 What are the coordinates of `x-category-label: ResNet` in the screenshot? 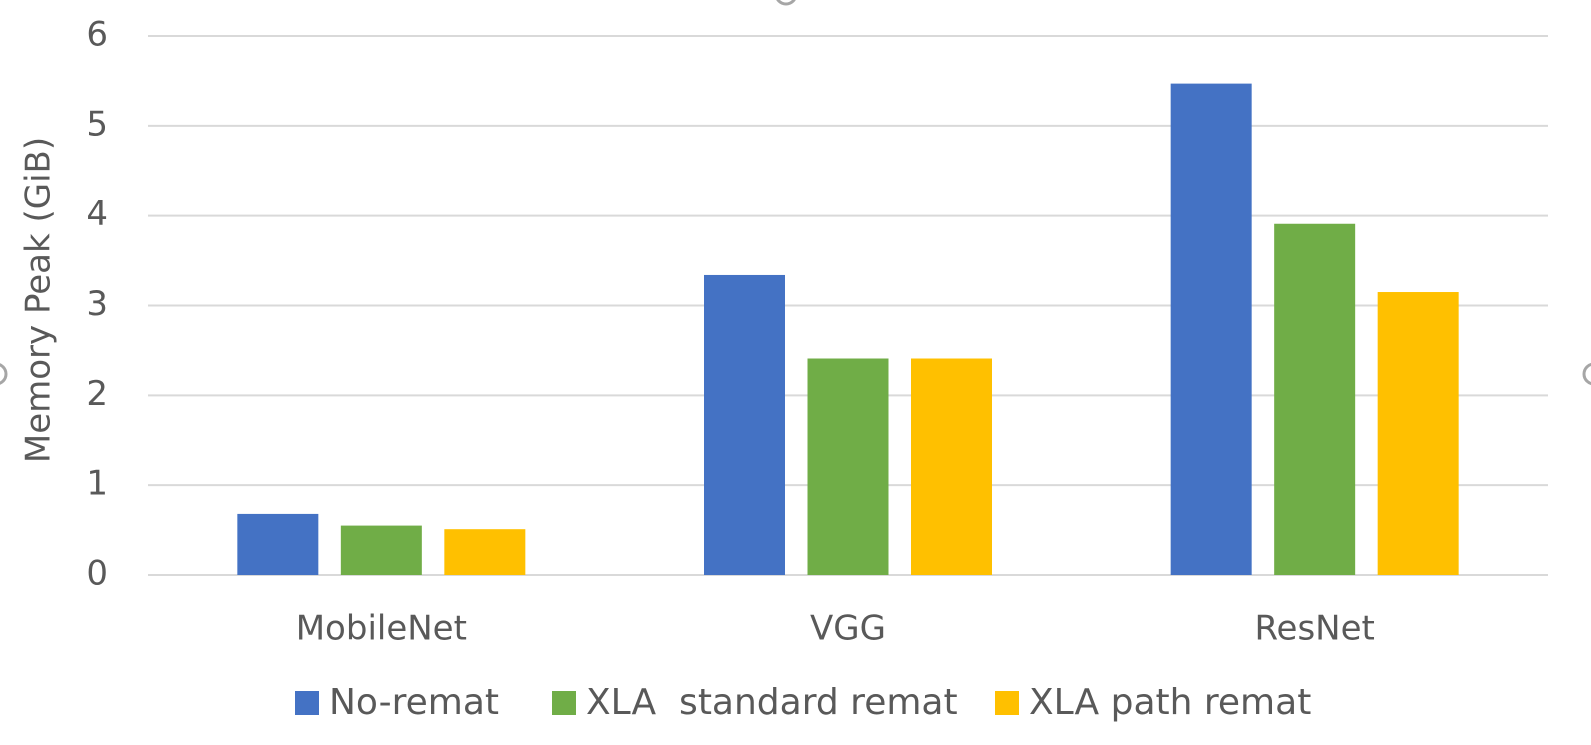 It's located at (1314, 629).